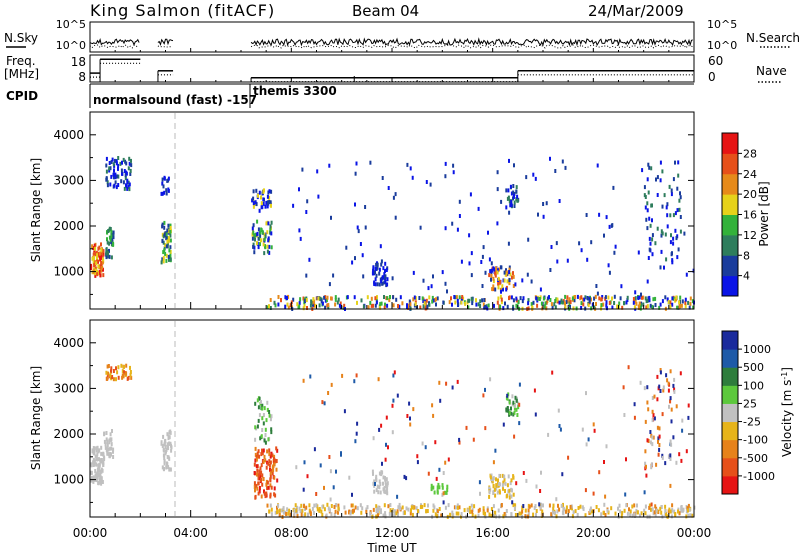 Image resolution: width=800 pixels, height=554 pixels. Describe the element at coordinates (730, 215) in the screenshot. I see `power-colorbar-swatches` at that location.